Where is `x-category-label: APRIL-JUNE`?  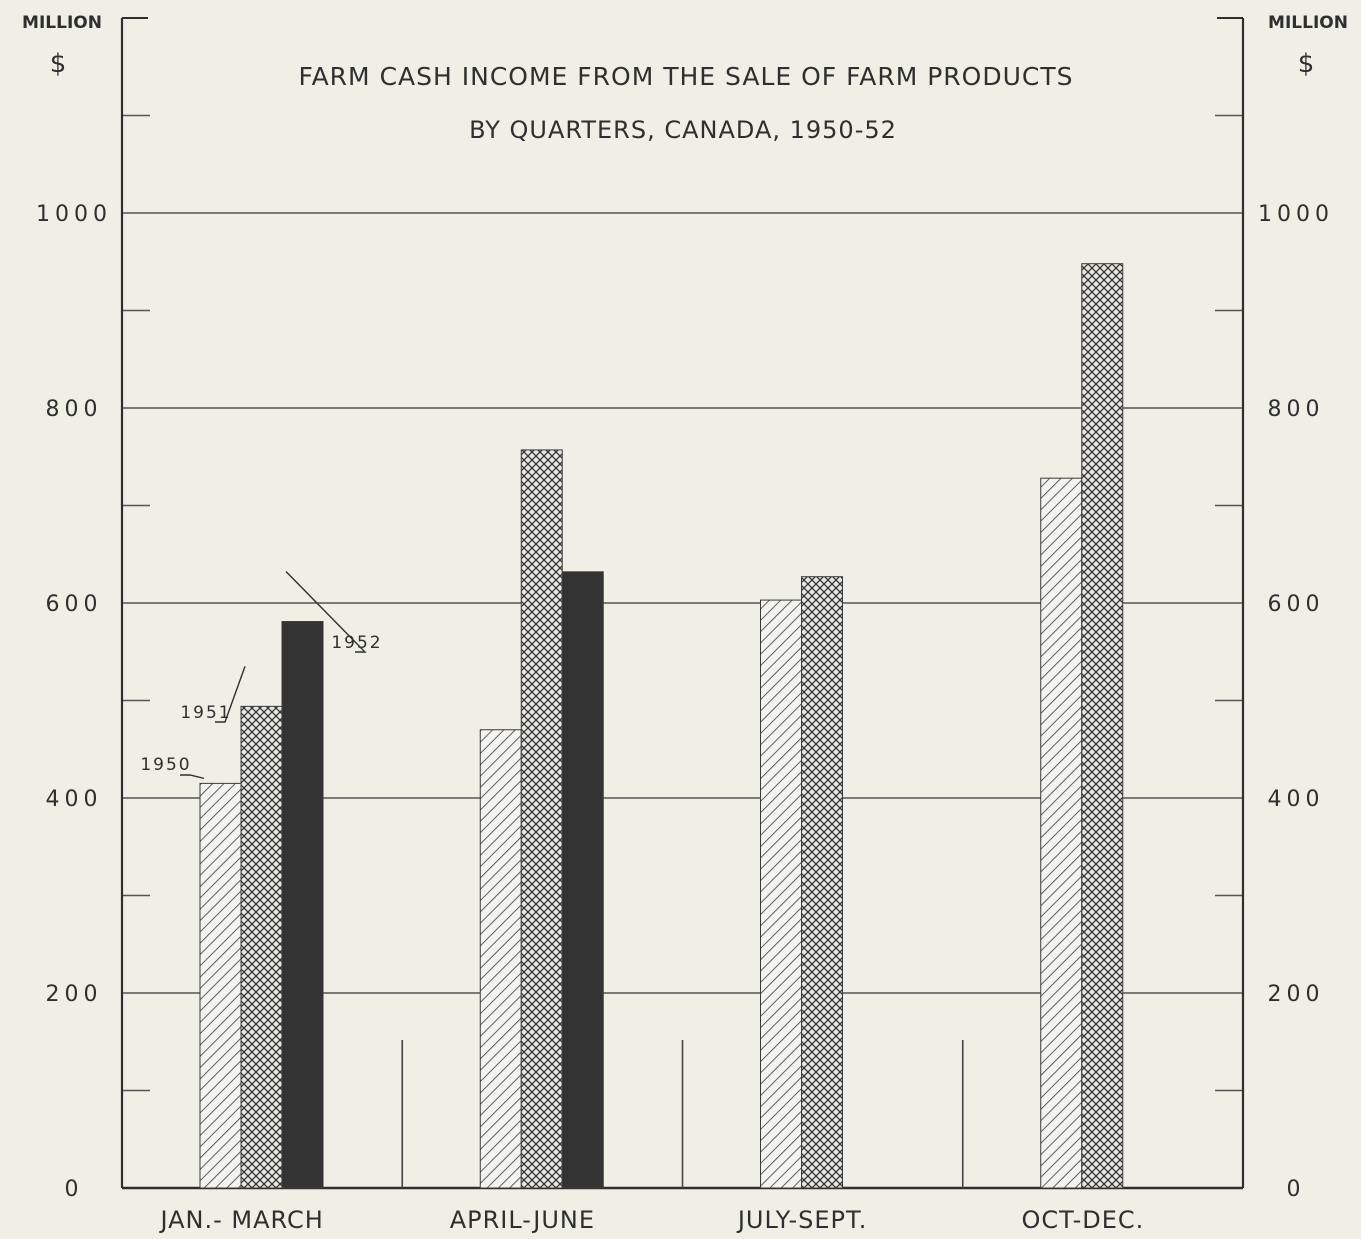 x-category-label: APRIL-JUNE is located at coordinates (522, 1220).